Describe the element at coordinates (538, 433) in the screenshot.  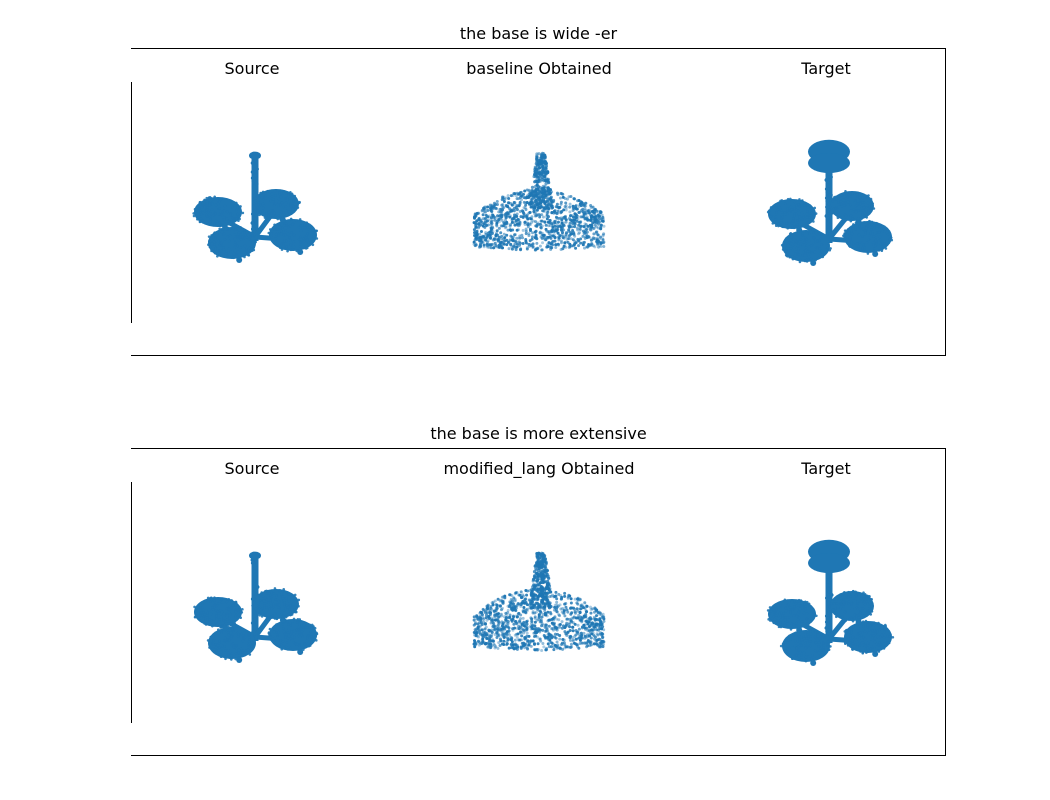
I see `panel-2-title: the base is more extensive` at that location.